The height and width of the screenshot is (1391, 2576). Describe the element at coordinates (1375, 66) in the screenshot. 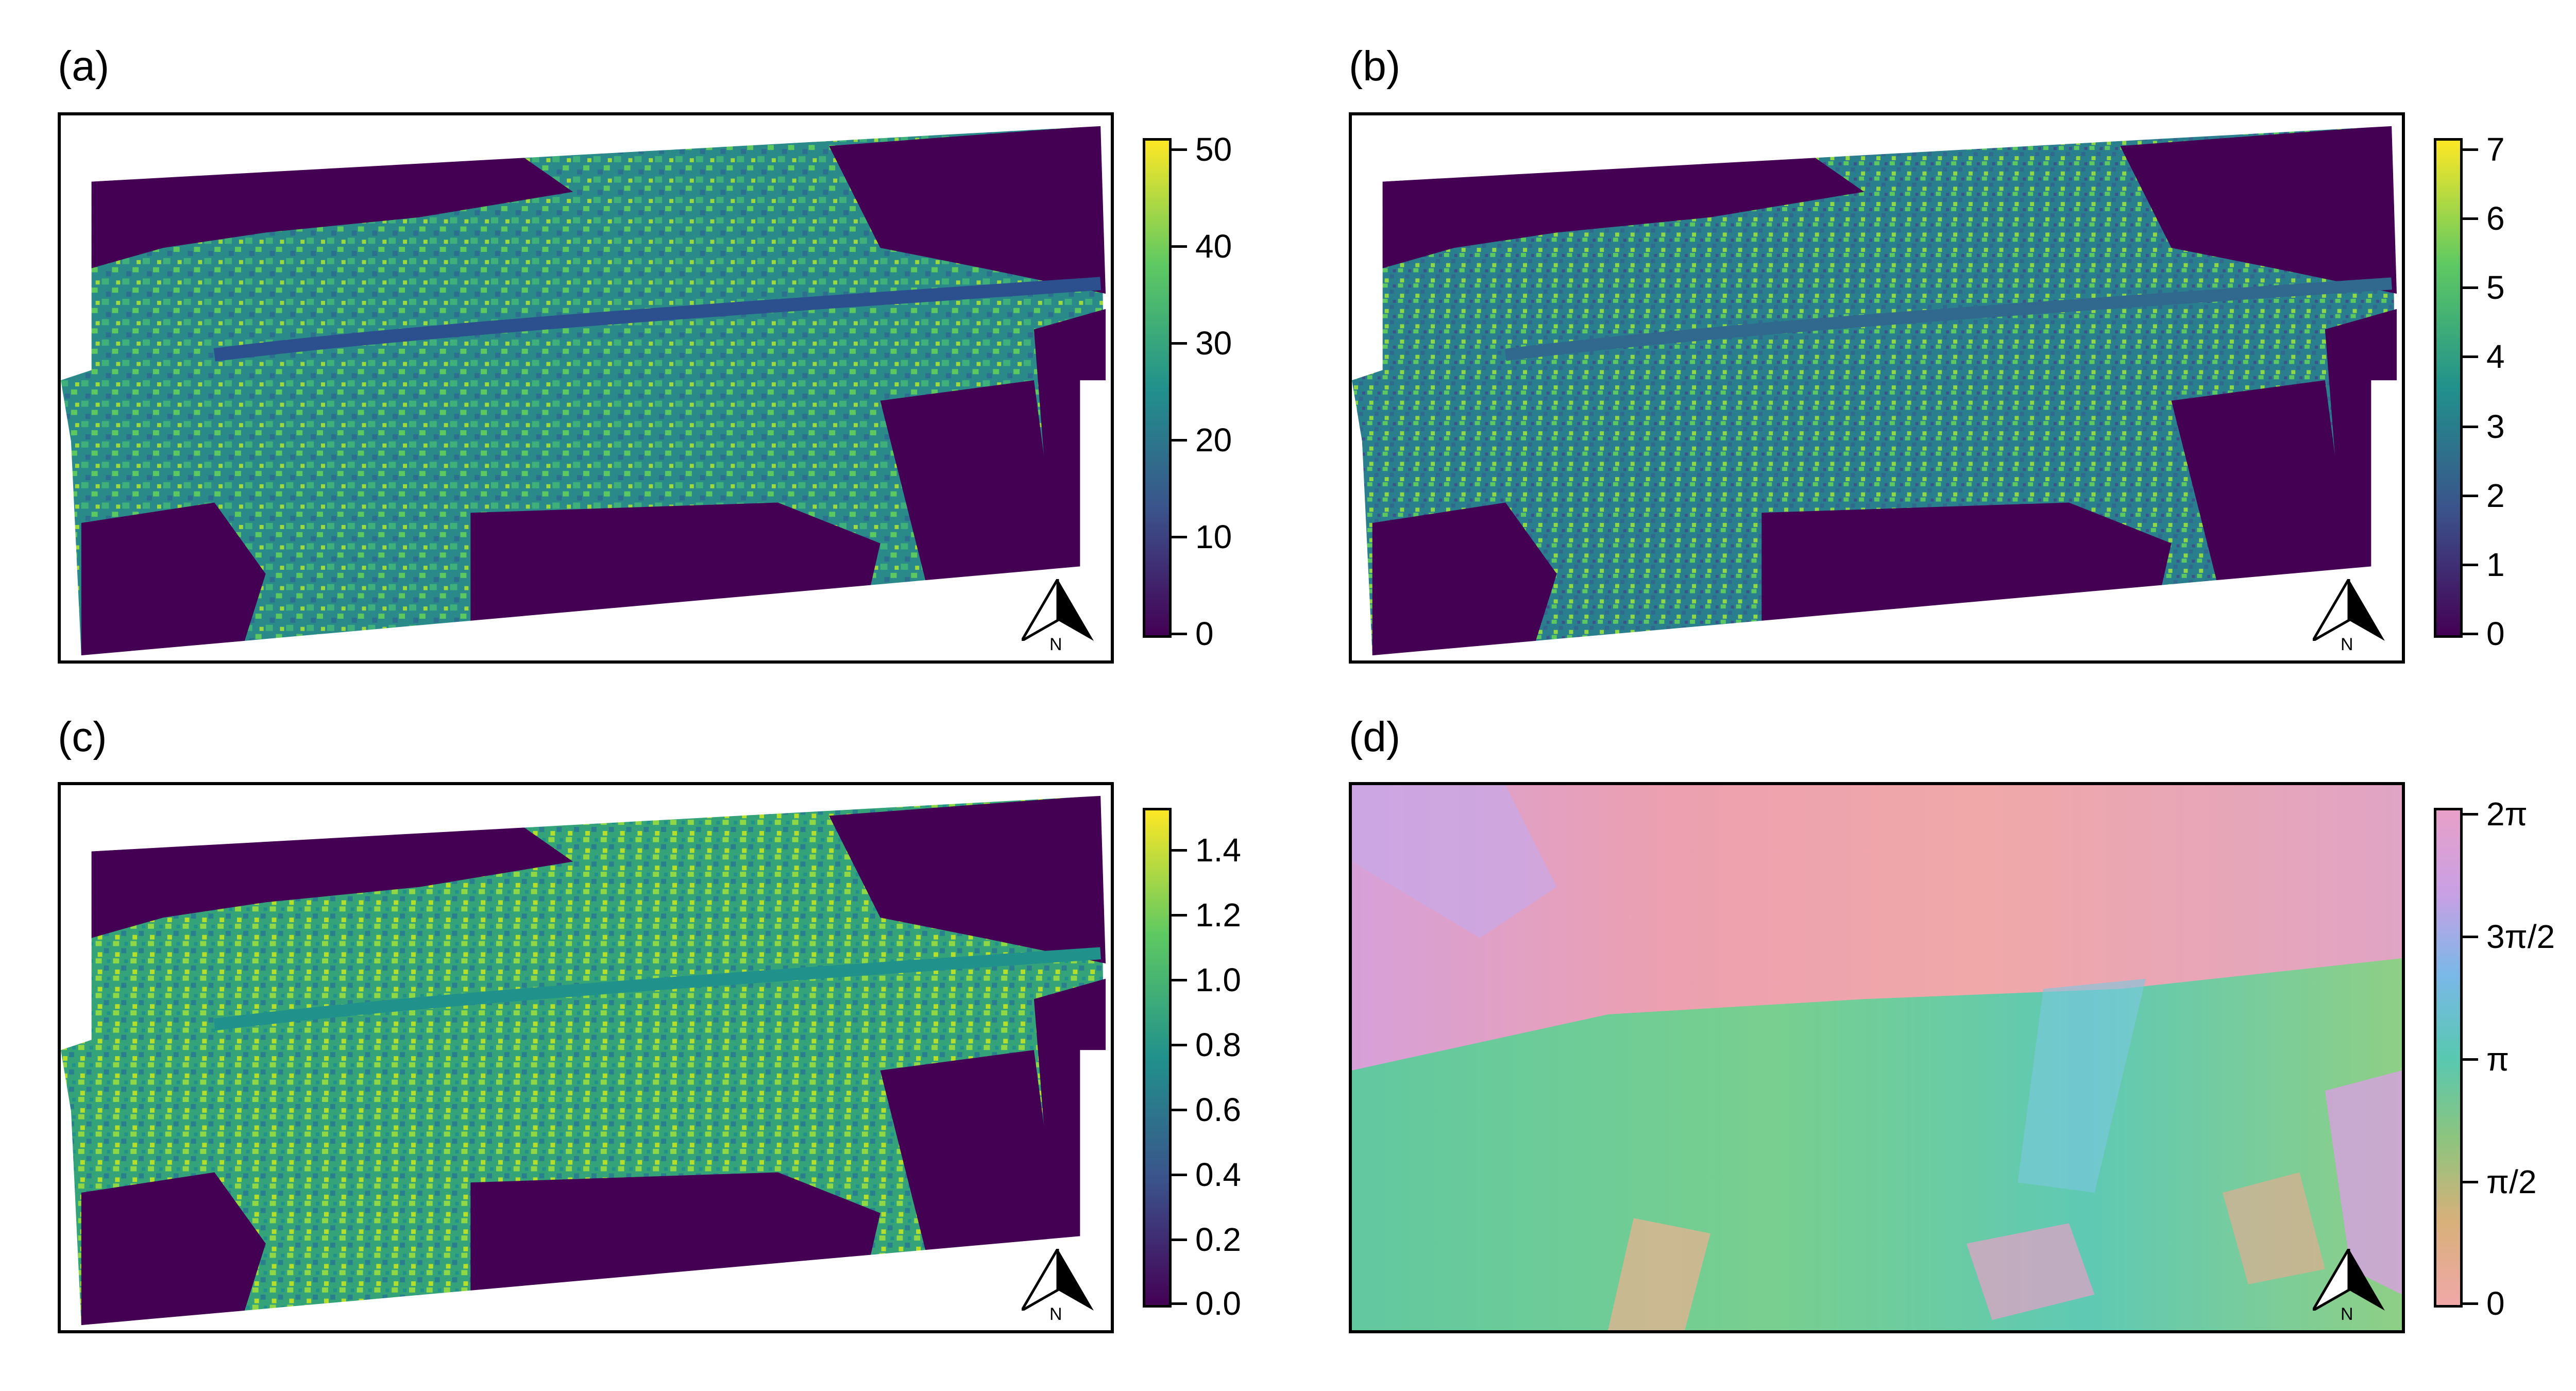

I see `panel-label-b: (b)` at that location.